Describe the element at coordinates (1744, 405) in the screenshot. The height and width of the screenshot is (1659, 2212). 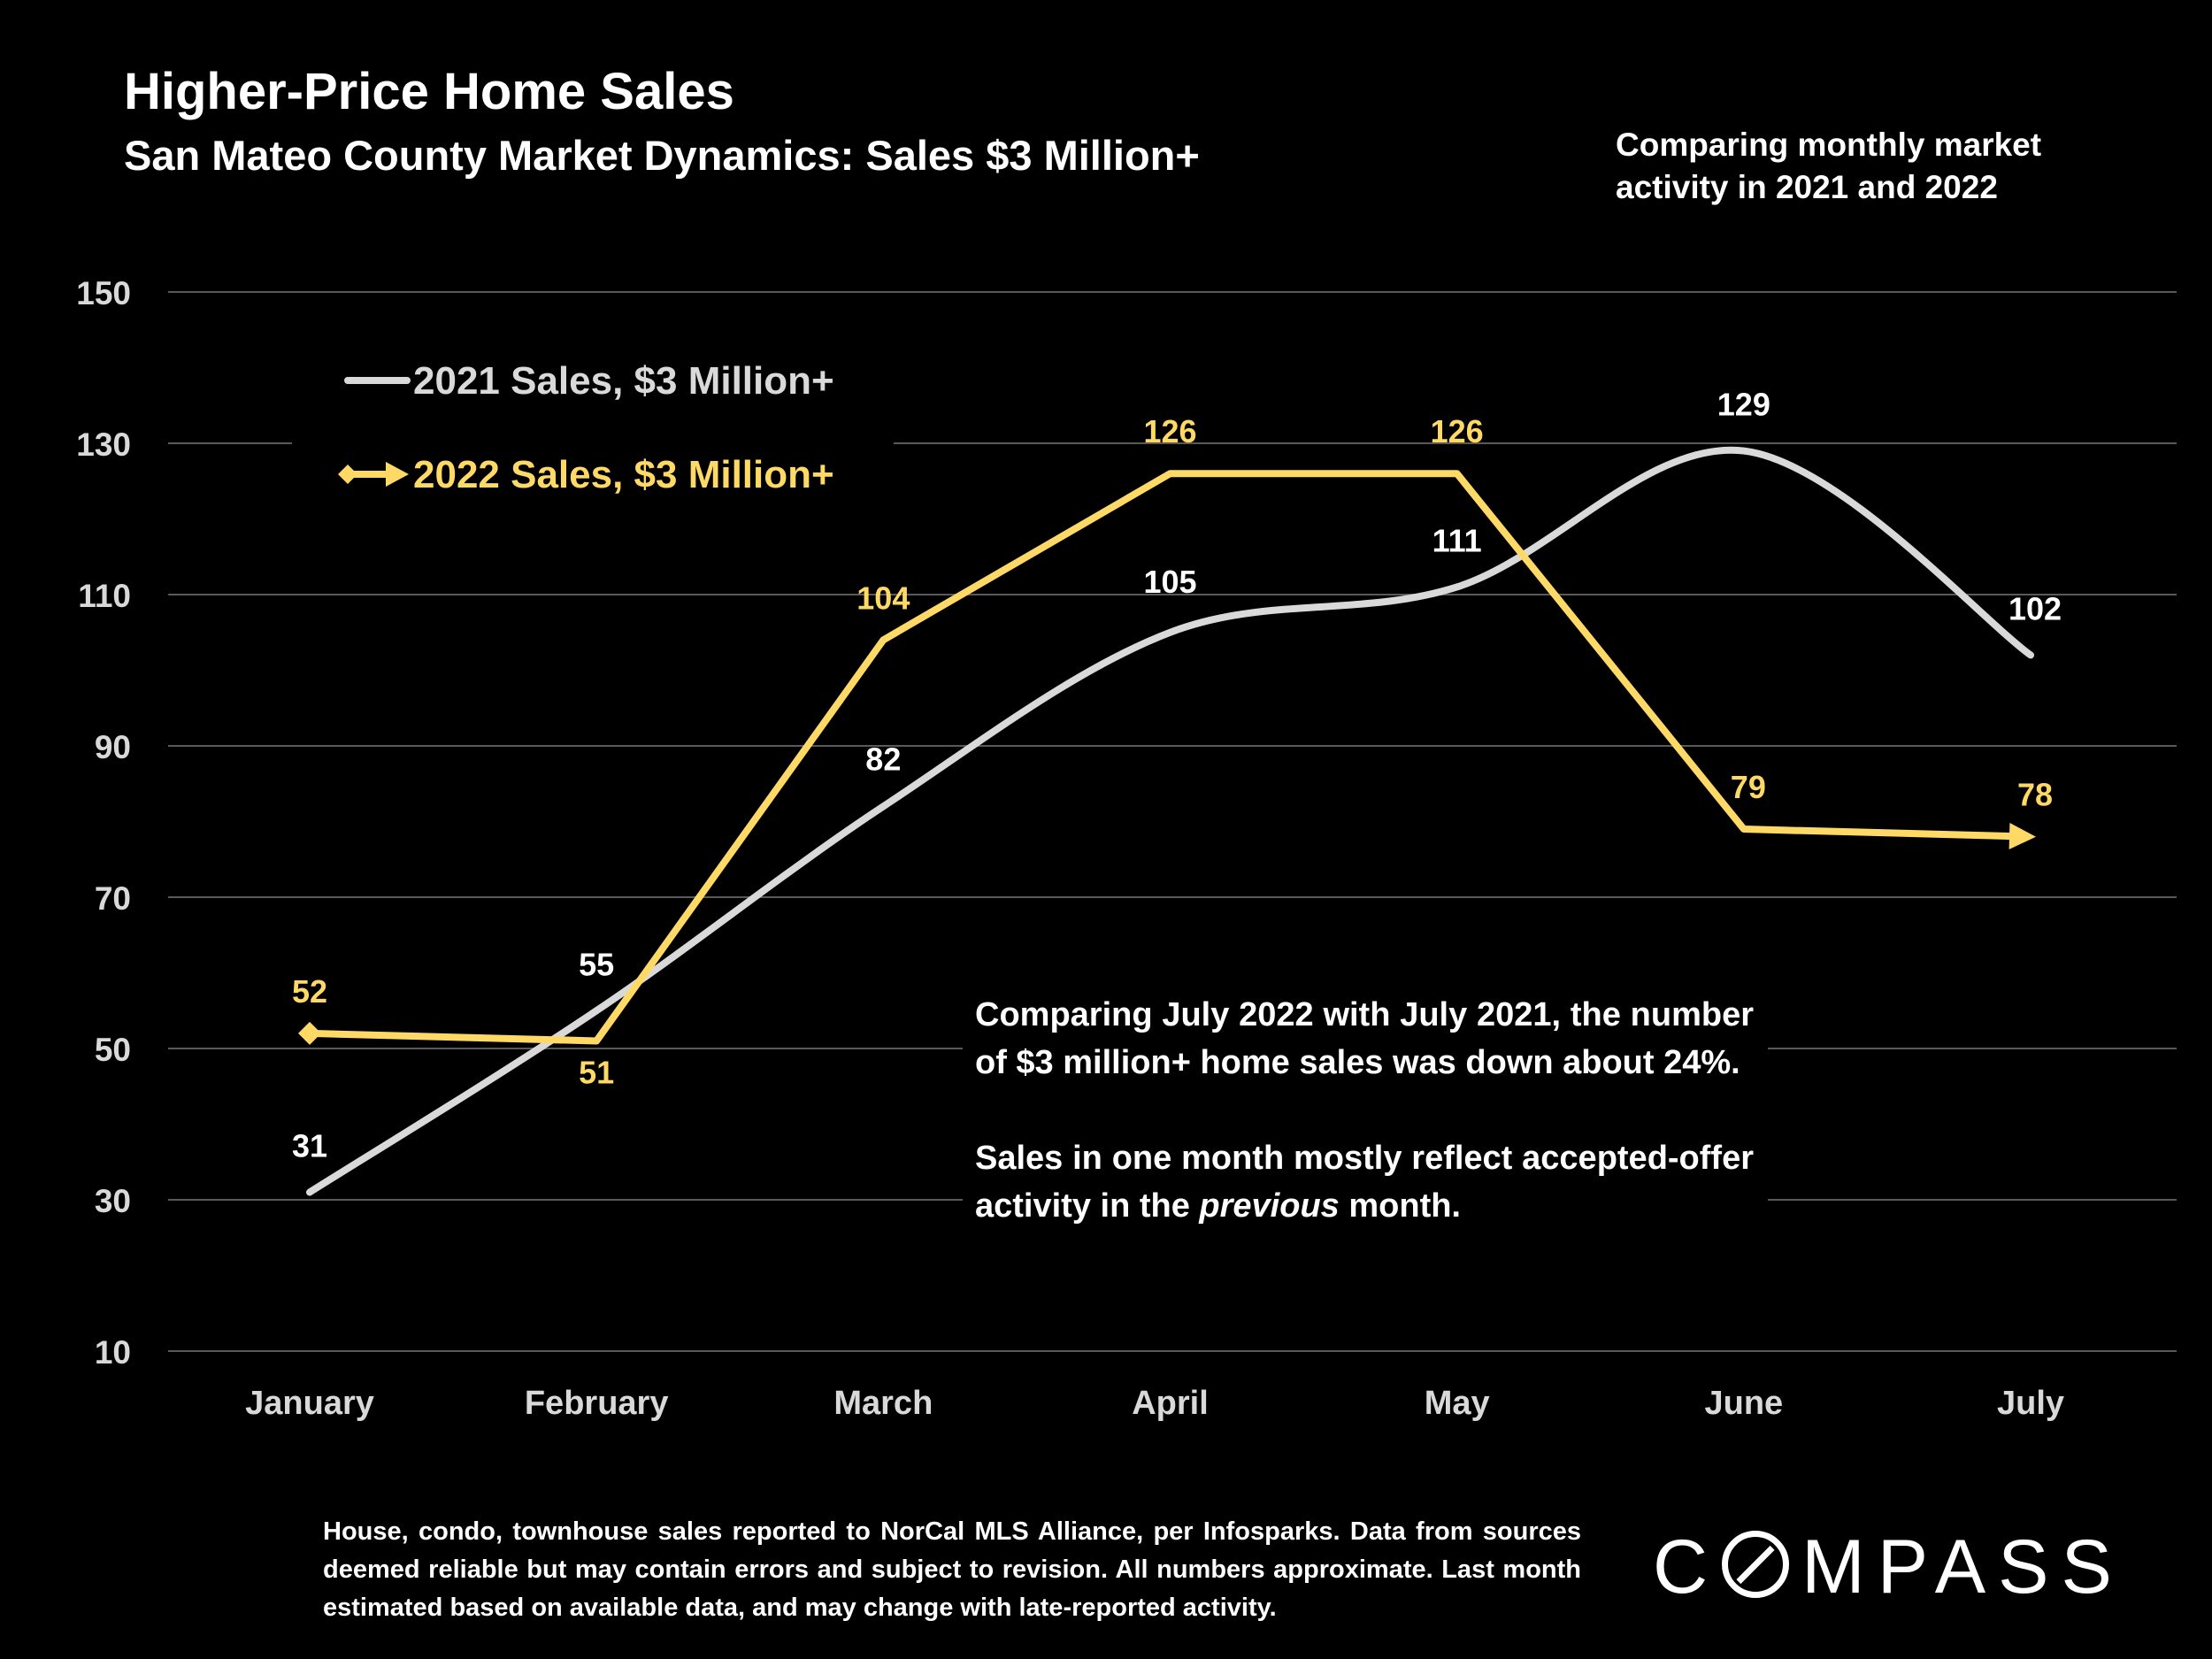
I see `data-label-2021: 129` at that location.